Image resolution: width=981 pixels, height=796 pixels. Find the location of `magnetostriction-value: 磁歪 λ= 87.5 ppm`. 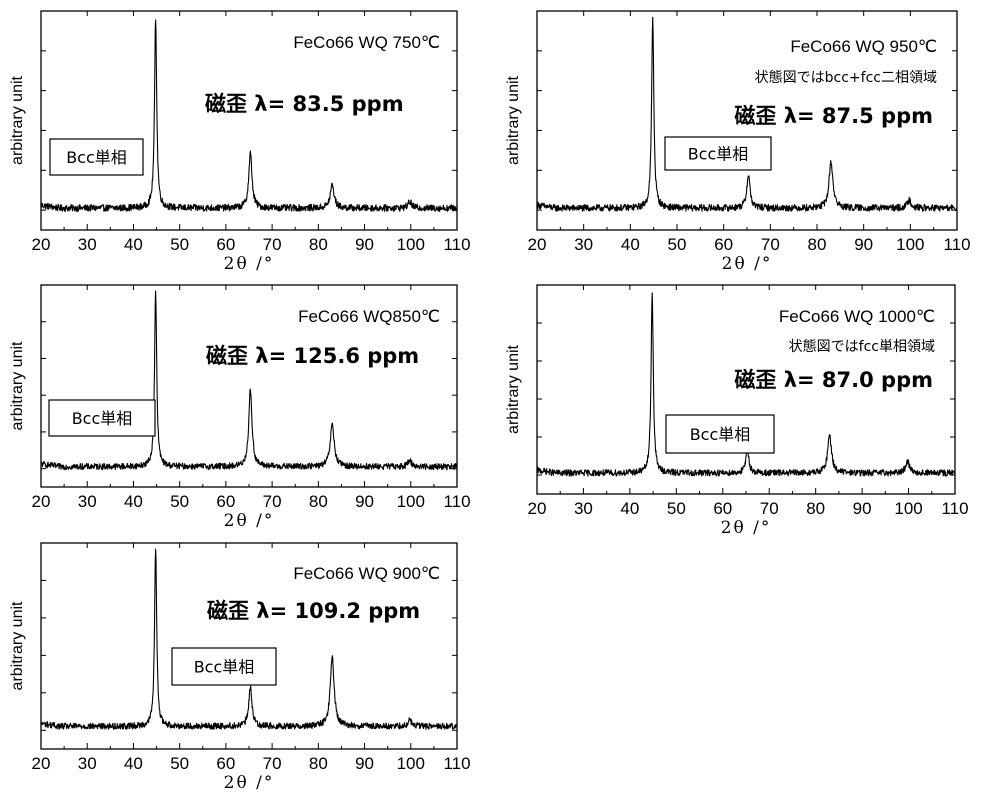

magnetostriction-value: 磁歪 λ= 87.5 ppm is located at coordinates (833, 116).